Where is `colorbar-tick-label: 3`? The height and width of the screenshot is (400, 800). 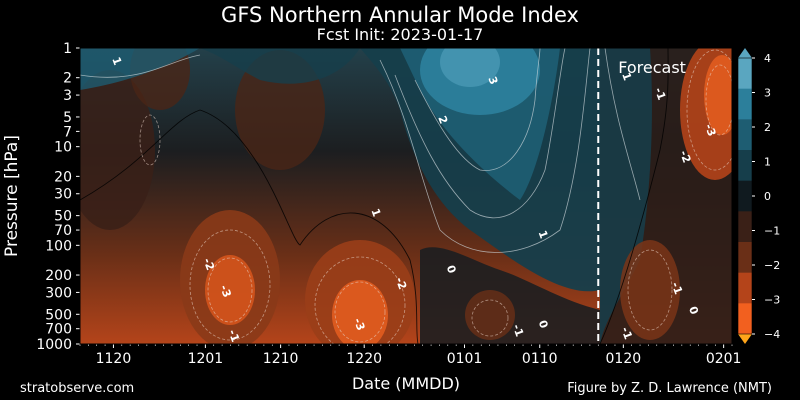 colorbar-tick-label: 3 is located at coordinates (767, 93).